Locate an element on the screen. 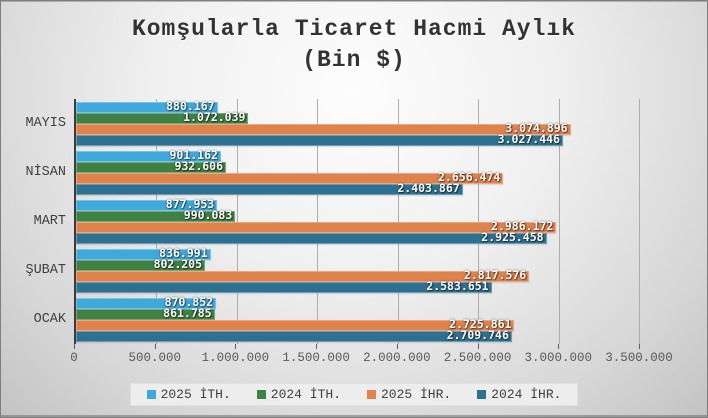 This screenshot has height=418, width=708. category-label-3: MART is located at coordinates (49, 221).